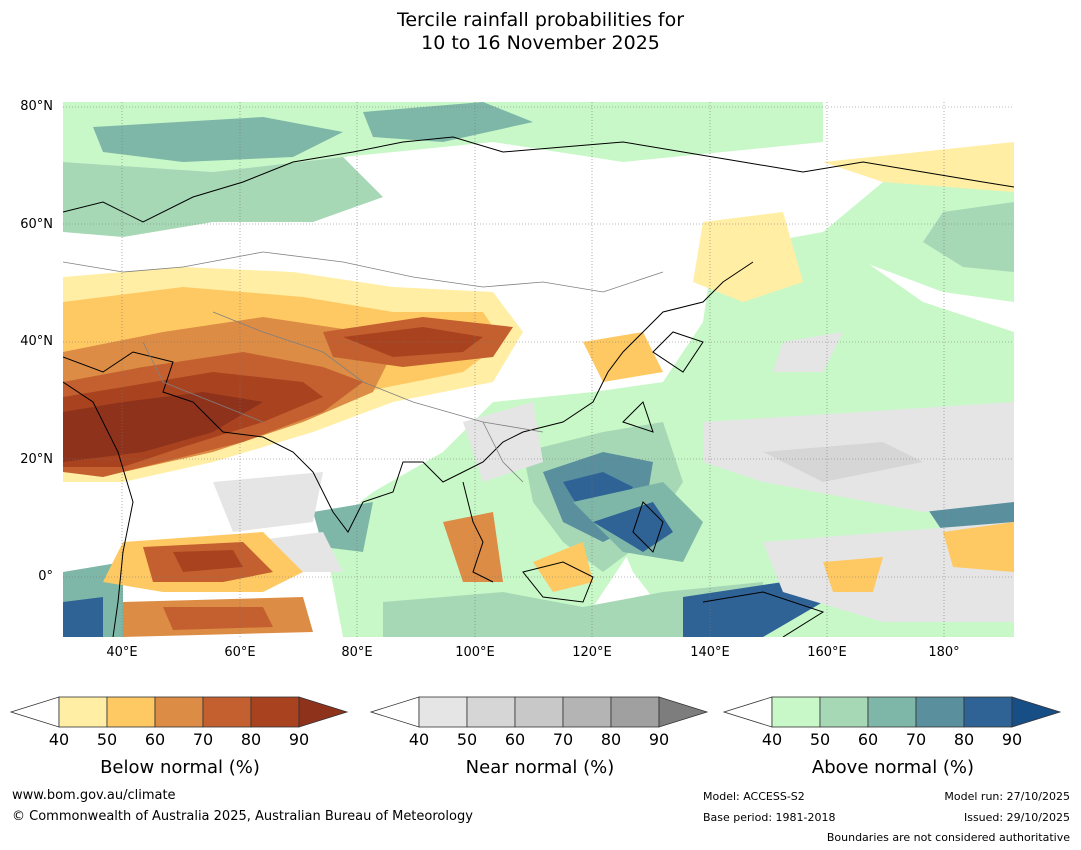 The height and width of the screenshot is (850, 1081). I want to click on legend-near-tick: 80, so click(611, 739).